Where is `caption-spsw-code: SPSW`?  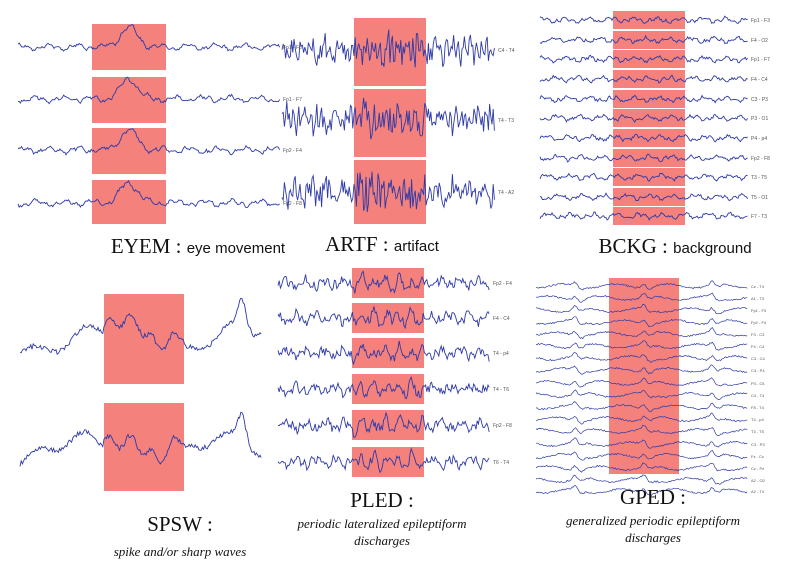 caption-spsw-code: SPSW is located at coordinates (174, 524).